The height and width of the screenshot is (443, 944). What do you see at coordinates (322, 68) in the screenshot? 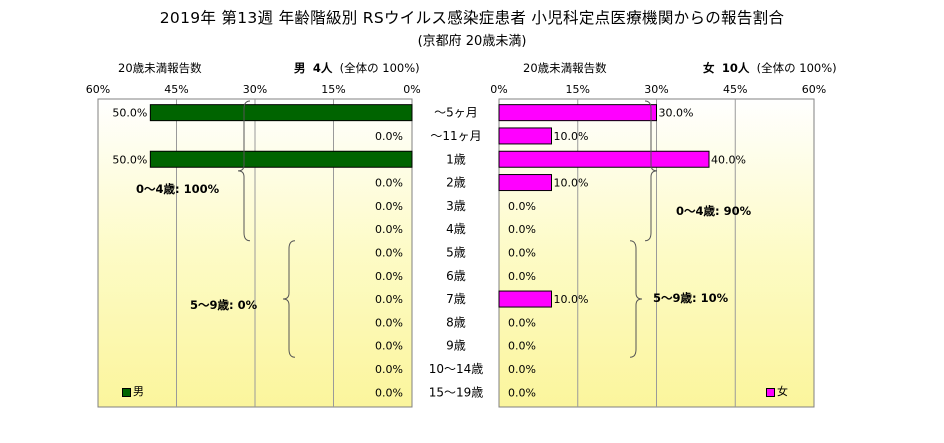
I see `male-count: 4人` at bounding box center [322, 68].